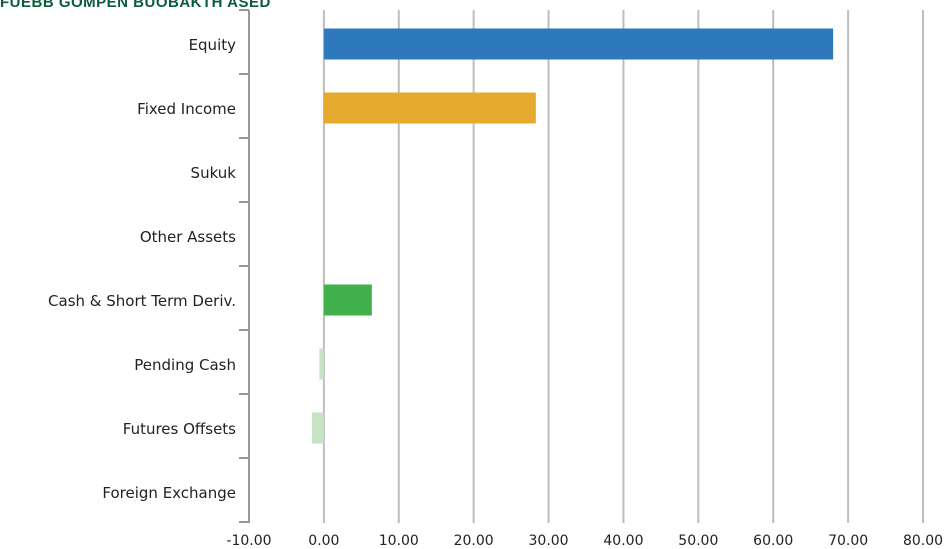 This screenshot has width=946, height=549. I want to click on category-label: Sukuk, so click(214, 173).